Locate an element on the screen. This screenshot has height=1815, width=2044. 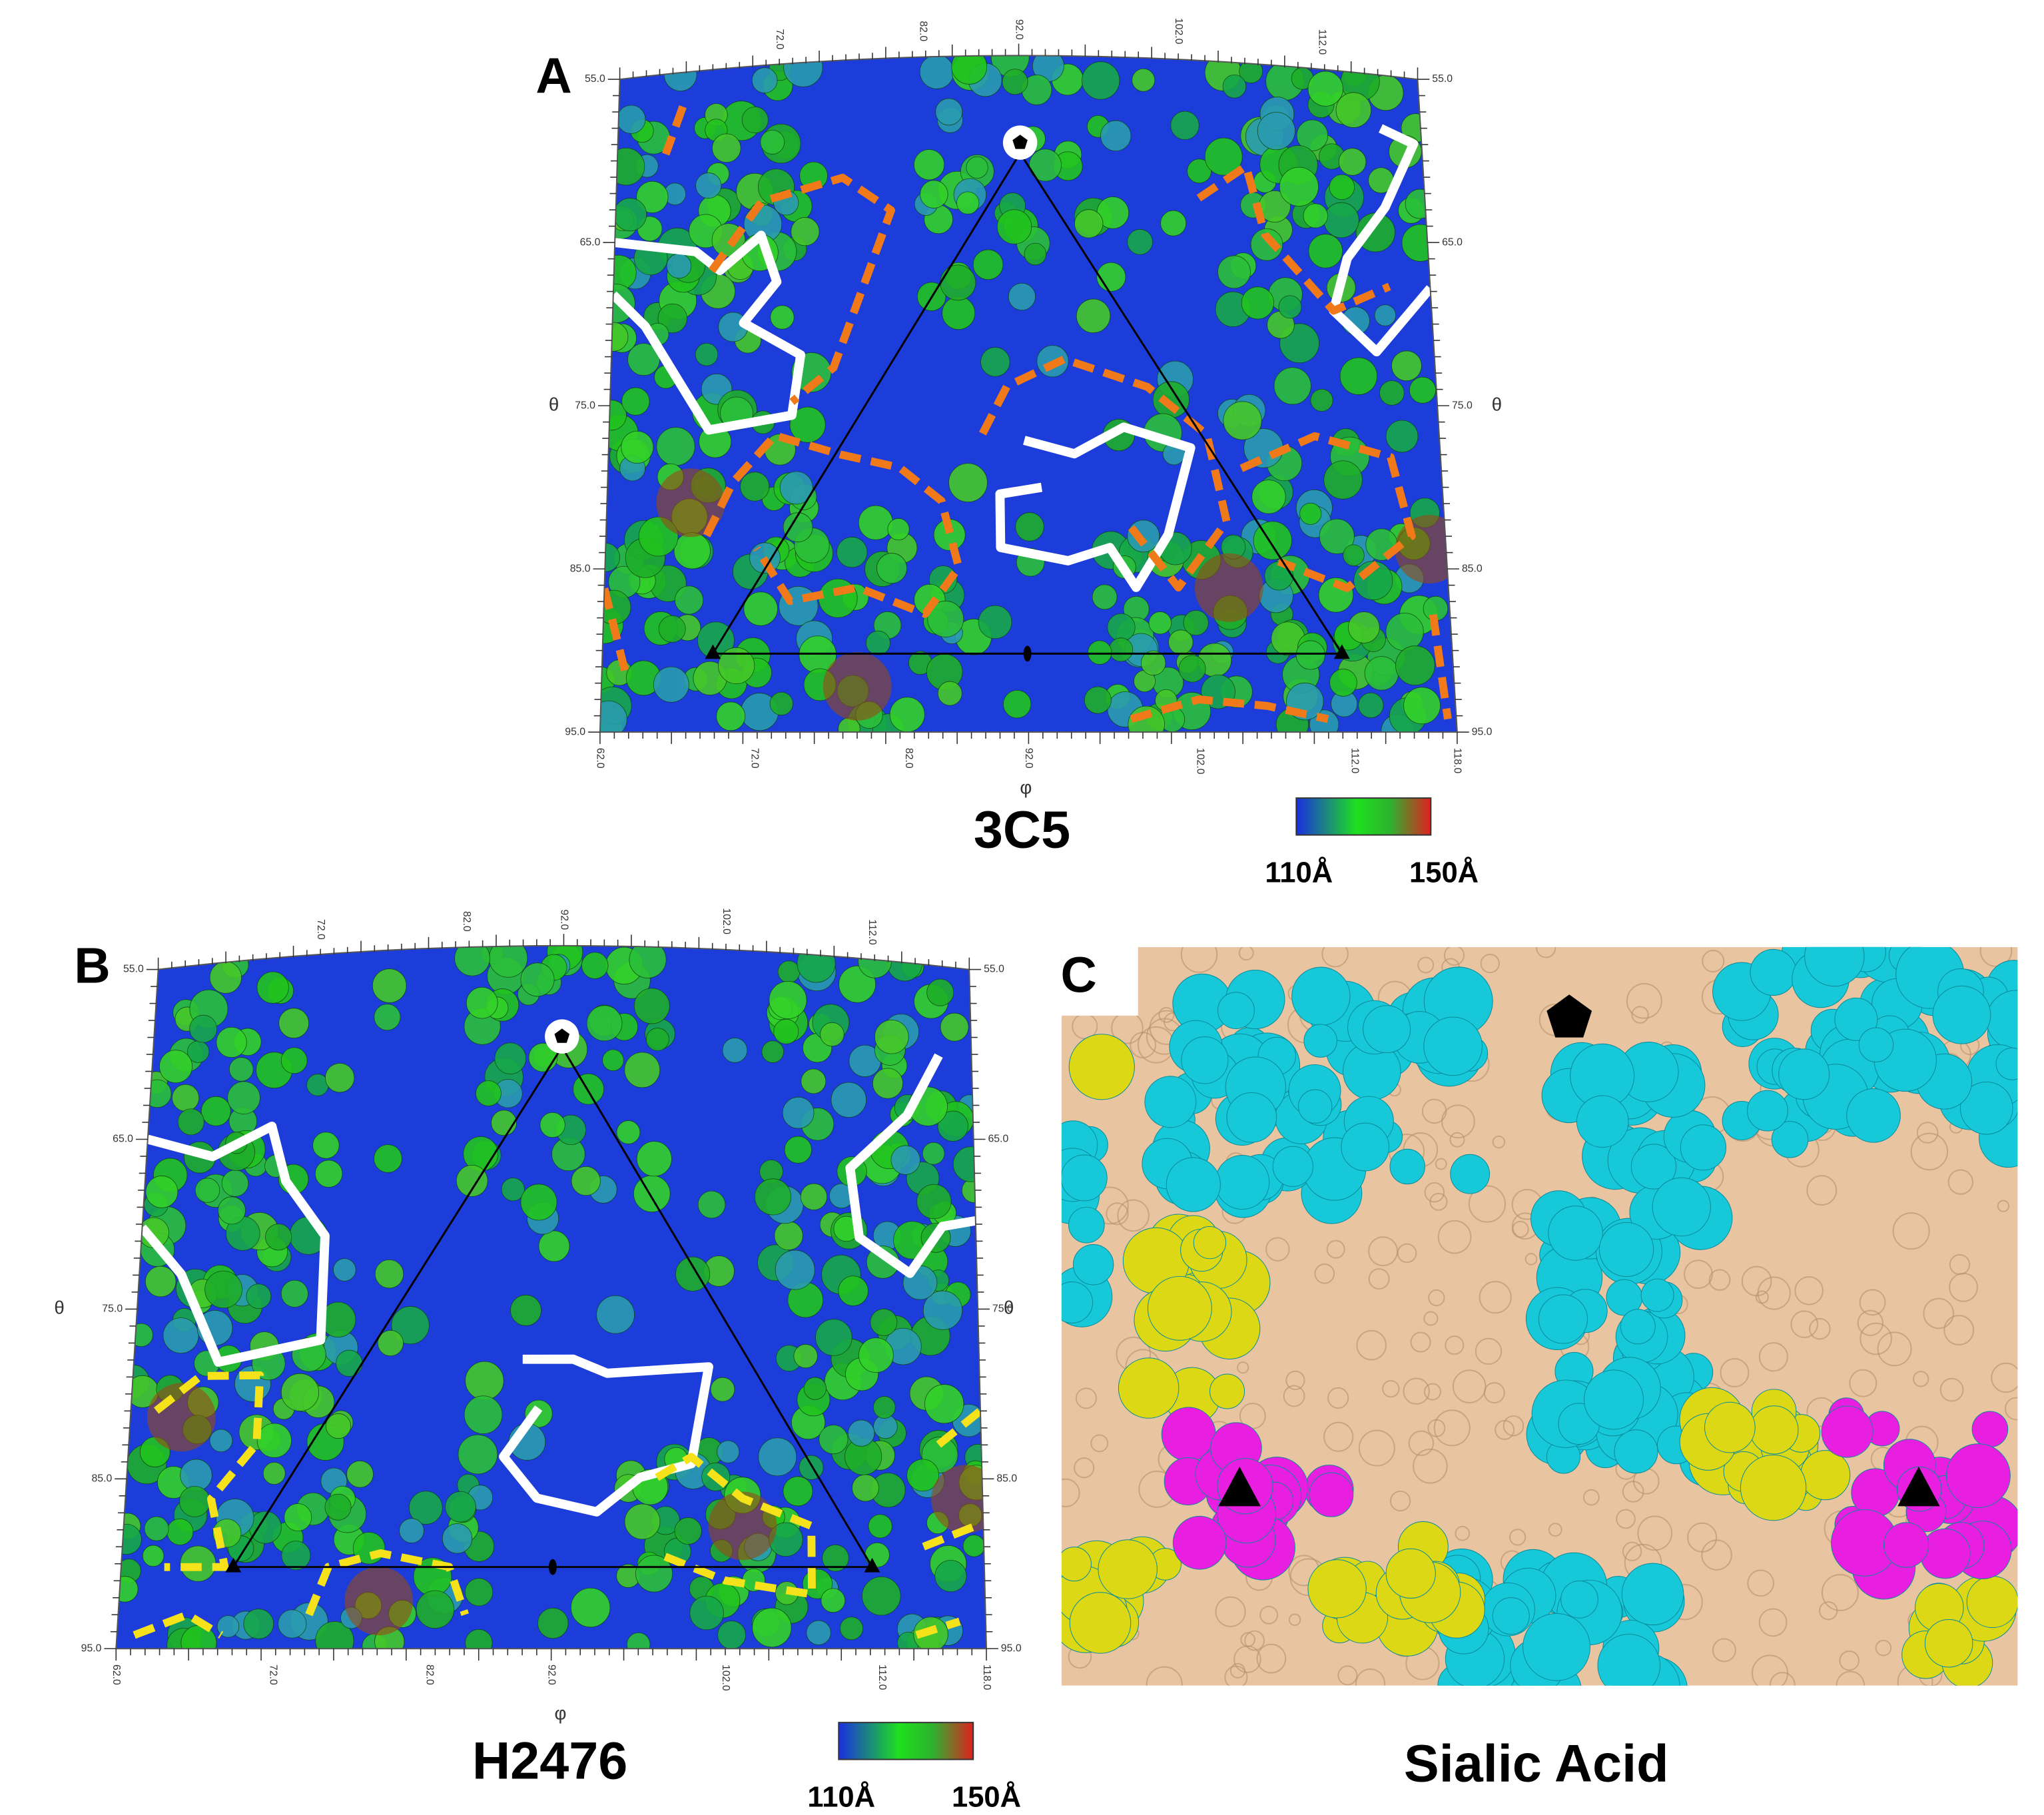
phi-tick-label: 118.0 is located at coordinates (1457, 761).